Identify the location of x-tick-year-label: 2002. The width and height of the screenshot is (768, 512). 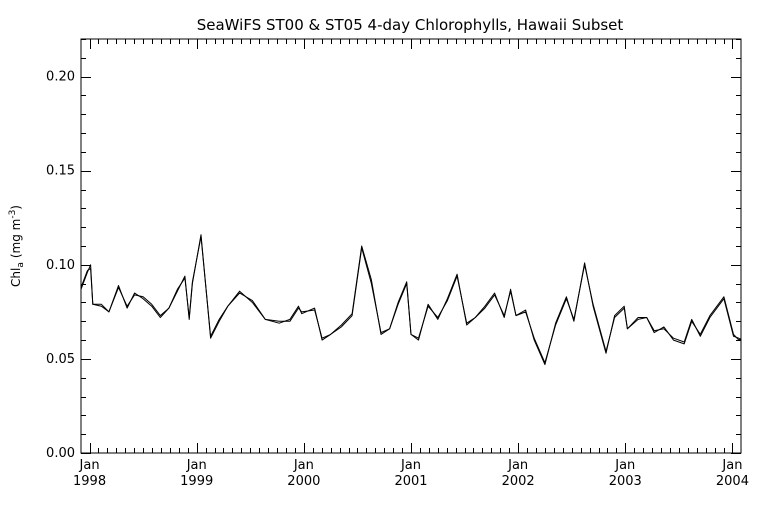
(518, 481).